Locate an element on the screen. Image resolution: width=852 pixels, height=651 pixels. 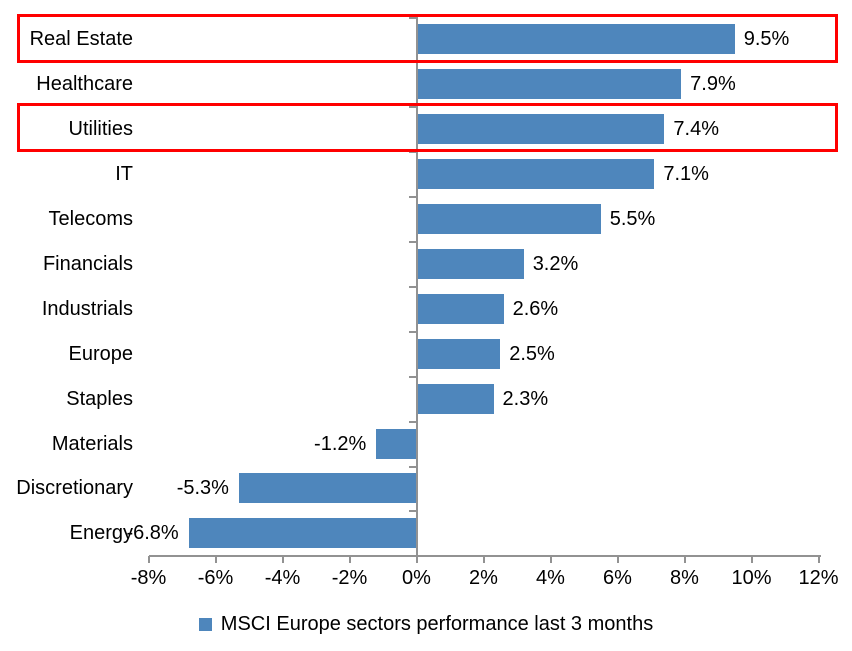
category-label: Utilities is located at coordinates (100, 129).